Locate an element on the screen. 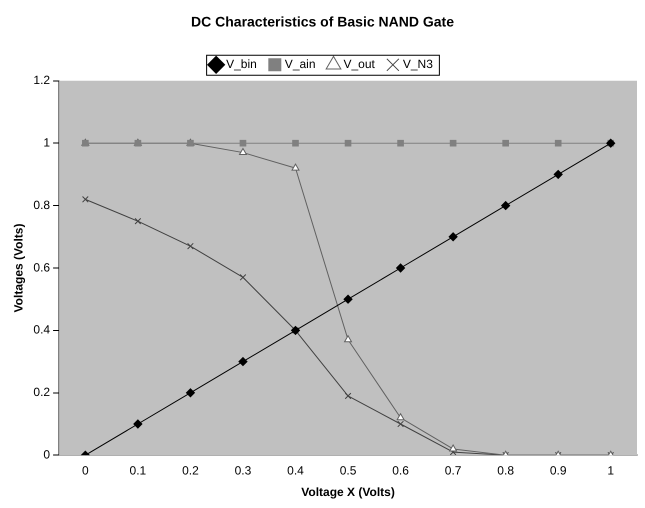  y-tick-label: 0.2 is located at coordinates (41, 392).